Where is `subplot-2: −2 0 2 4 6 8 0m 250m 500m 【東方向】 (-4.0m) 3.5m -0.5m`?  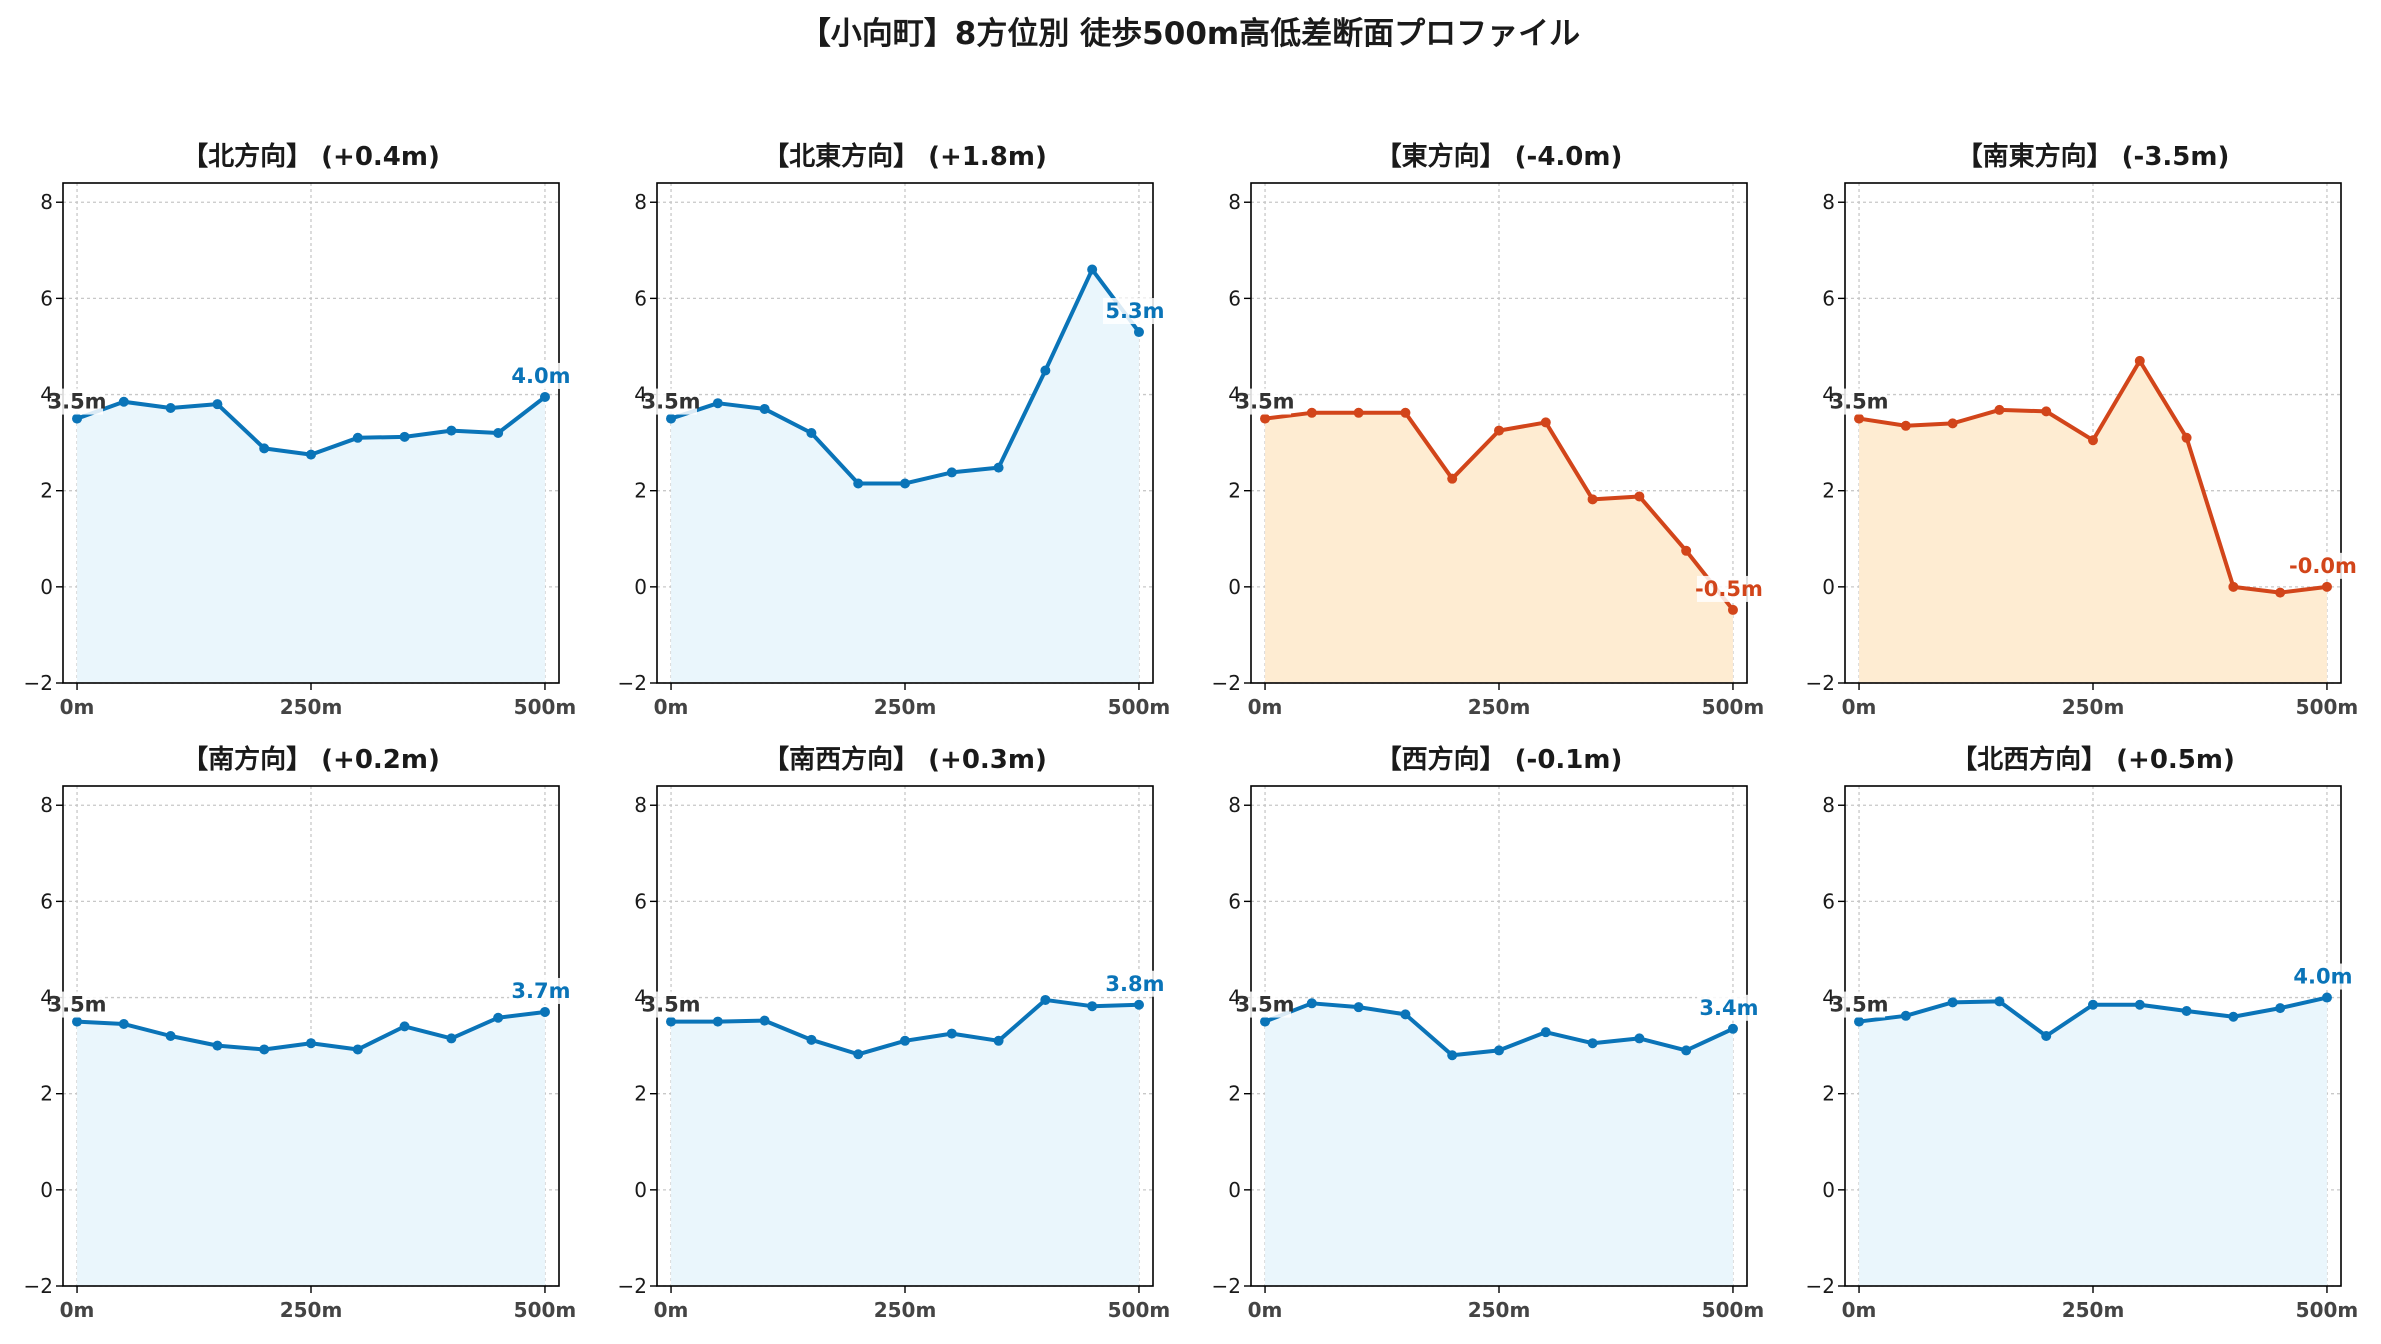 subplot-2: −2 0 2 4 6 8 0m 250m 500m 【東方向】 (-4.0m) 3.5m -0.5m is located at coordinates (1488, 430).